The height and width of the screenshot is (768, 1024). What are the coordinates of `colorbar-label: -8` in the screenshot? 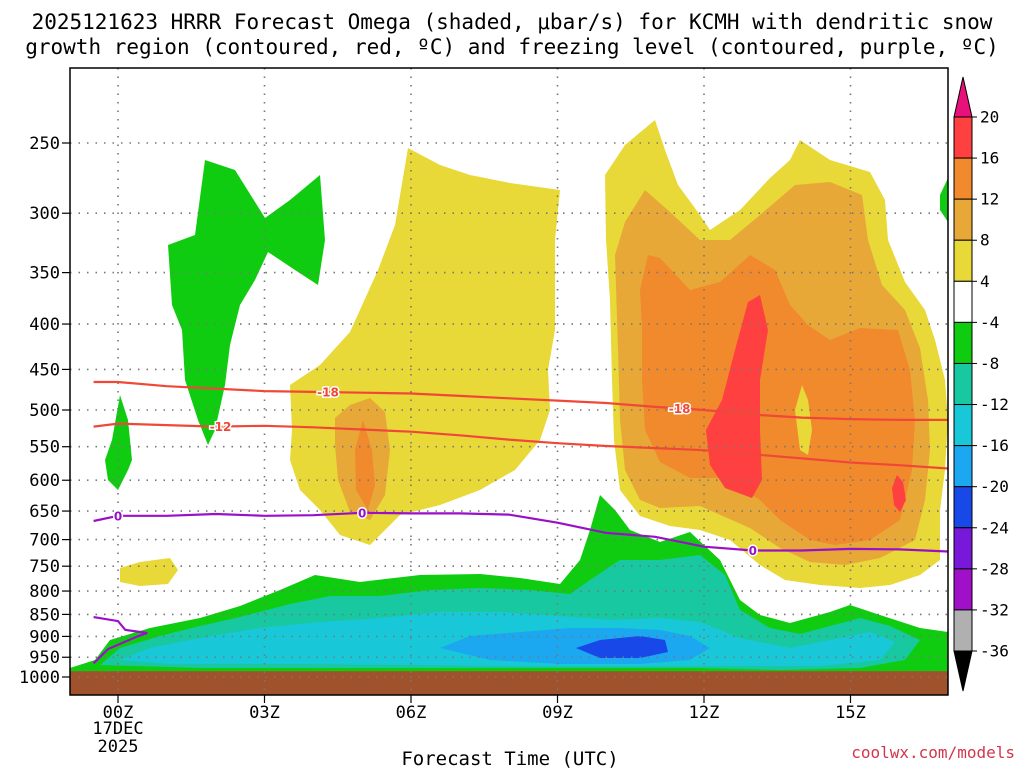 It's located at (989, 363).